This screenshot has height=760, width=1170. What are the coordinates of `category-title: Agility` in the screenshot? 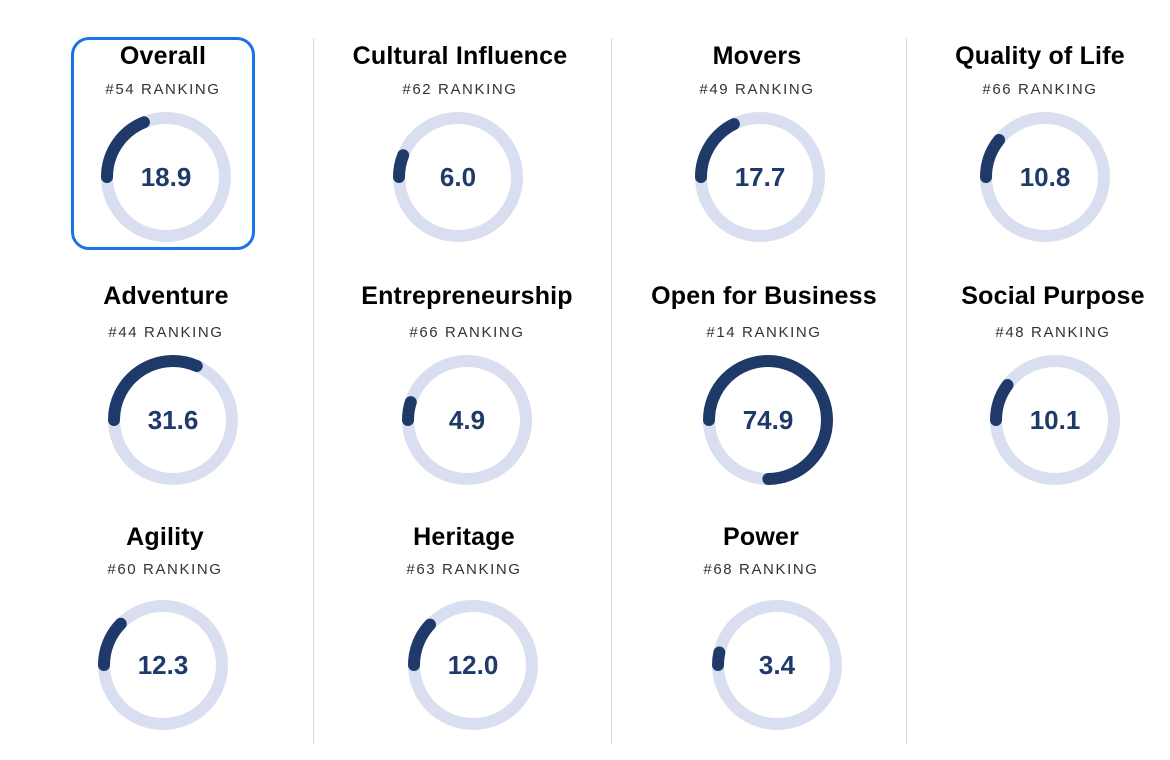 It's located at (165, 537).